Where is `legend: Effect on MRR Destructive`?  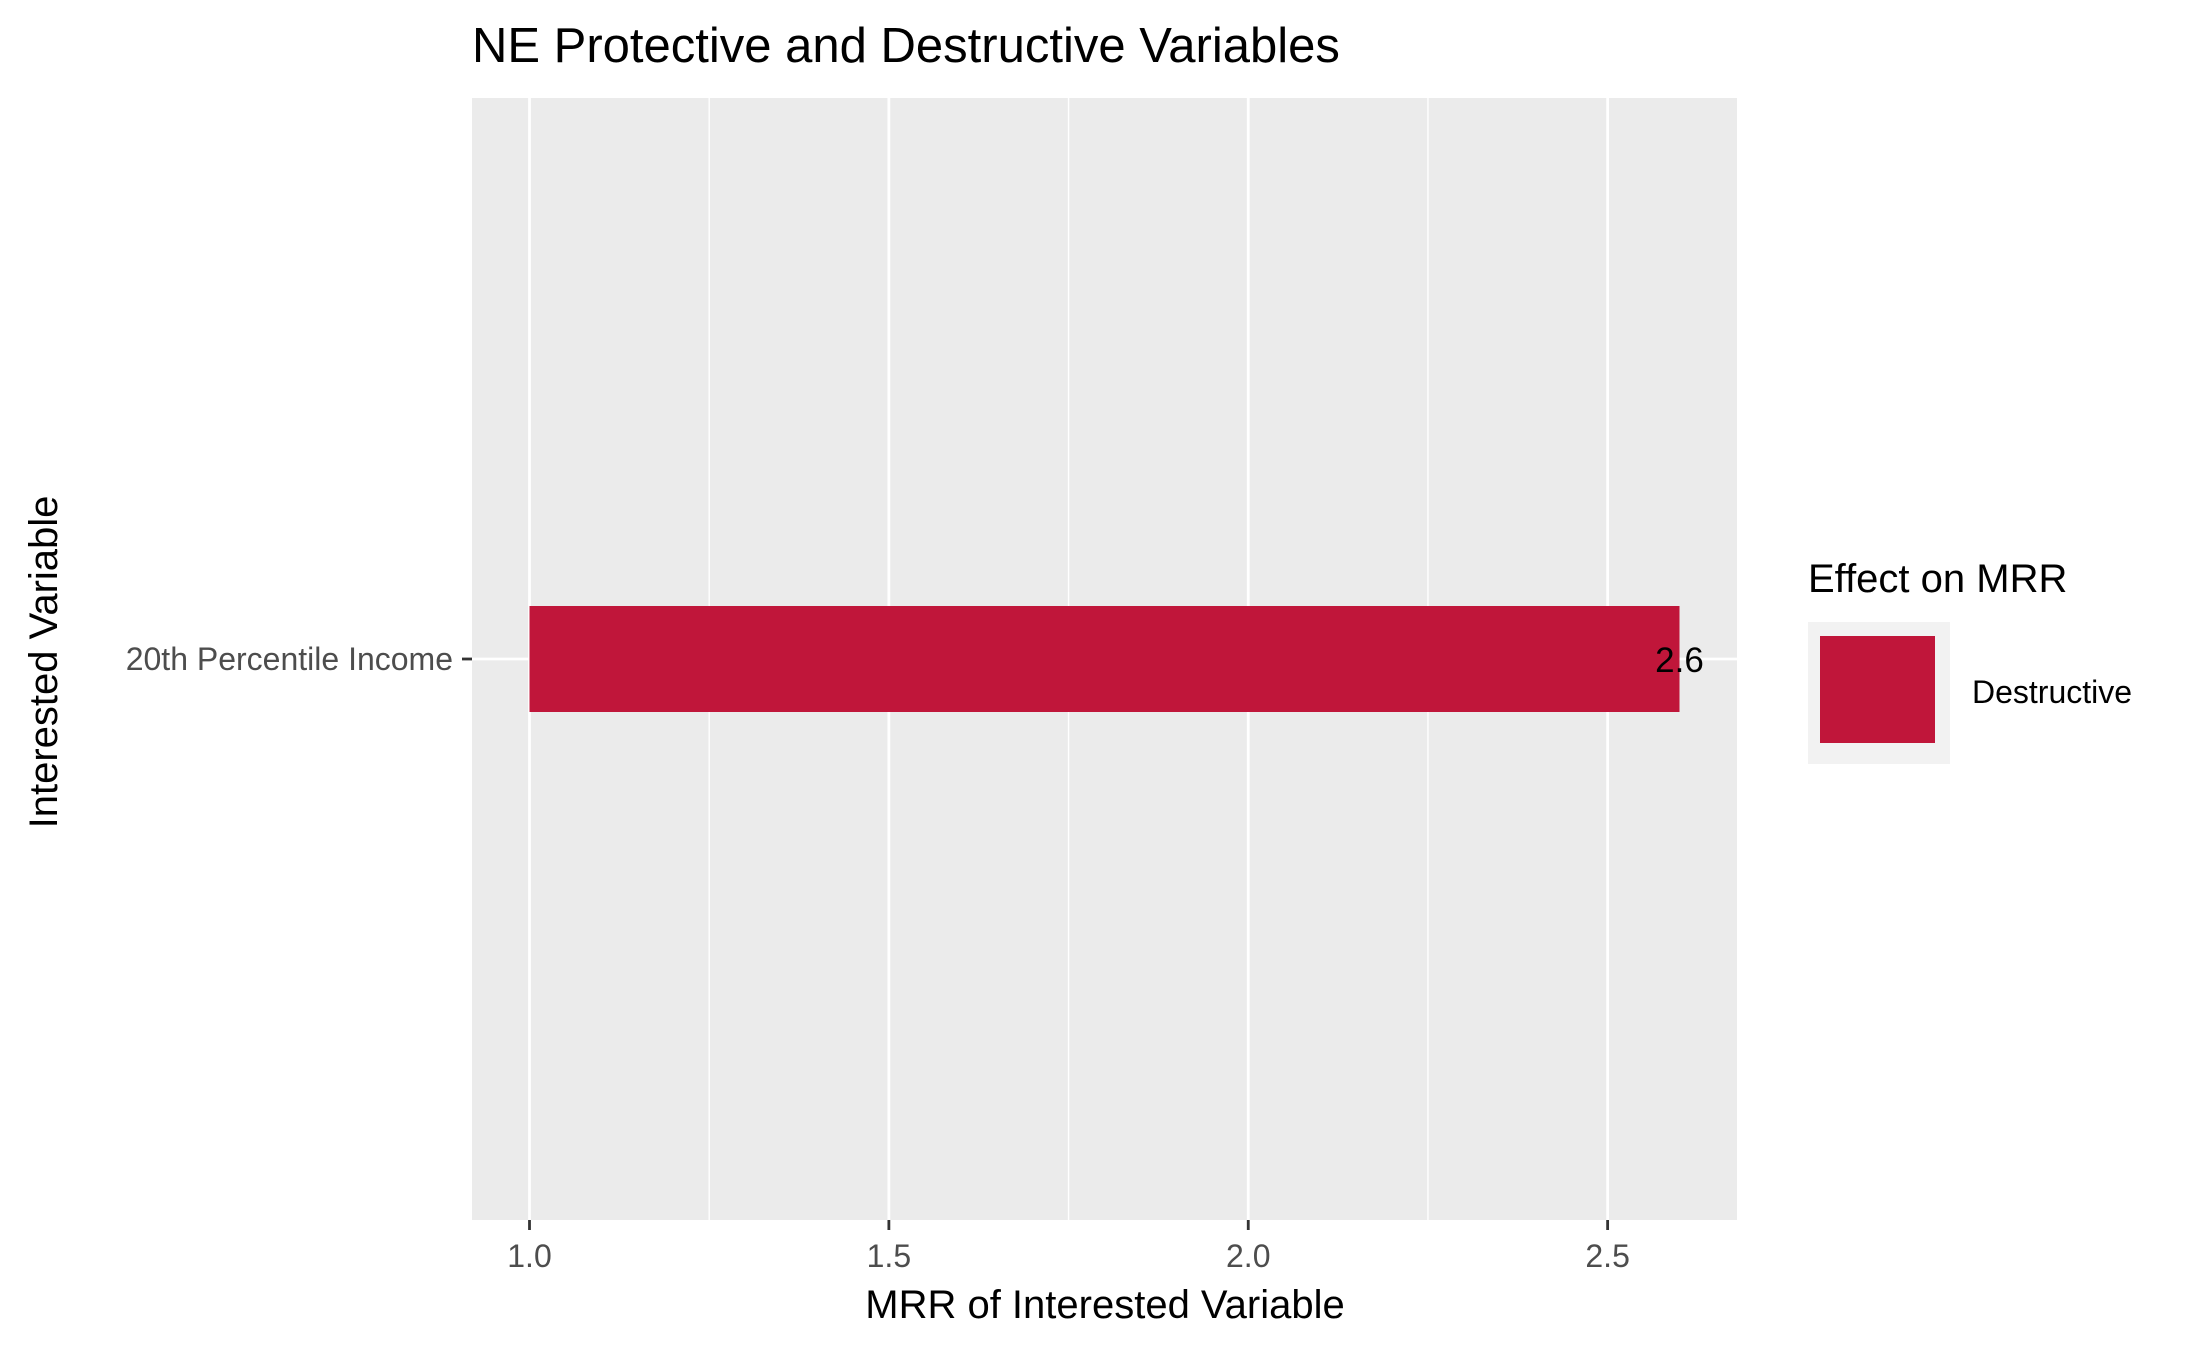
legend: Effect on MRR Destructive is located at coordinates (1970, 660).